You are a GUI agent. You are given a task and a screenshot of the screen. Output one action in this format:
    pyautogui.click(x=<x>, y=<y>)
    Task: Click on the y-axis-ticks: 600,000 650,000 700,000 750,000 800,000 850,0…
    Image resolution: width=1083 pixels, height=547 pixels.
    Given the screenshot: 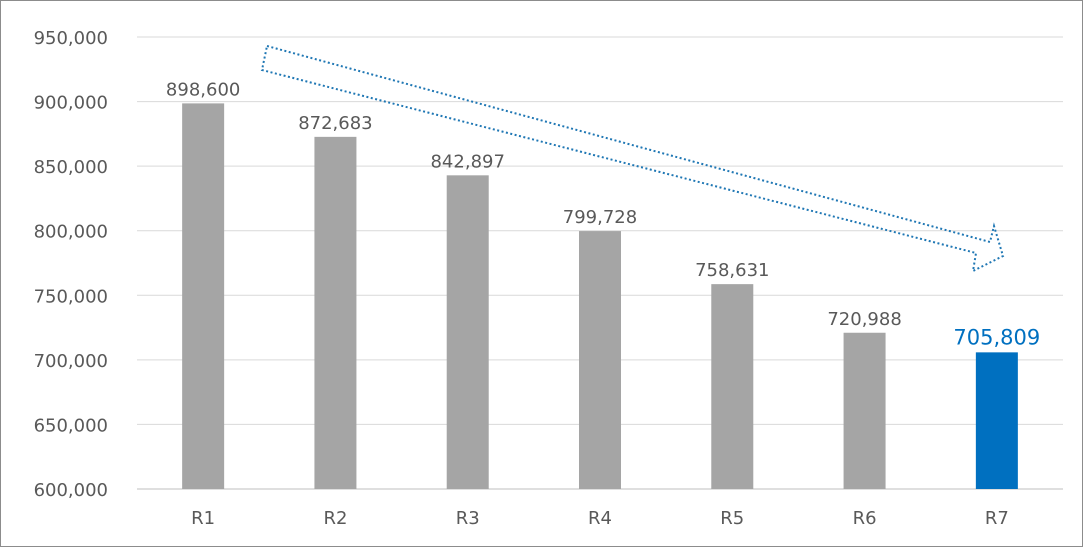 What is the action you would take?
    pyautogui.click(x=71, y=264)
    